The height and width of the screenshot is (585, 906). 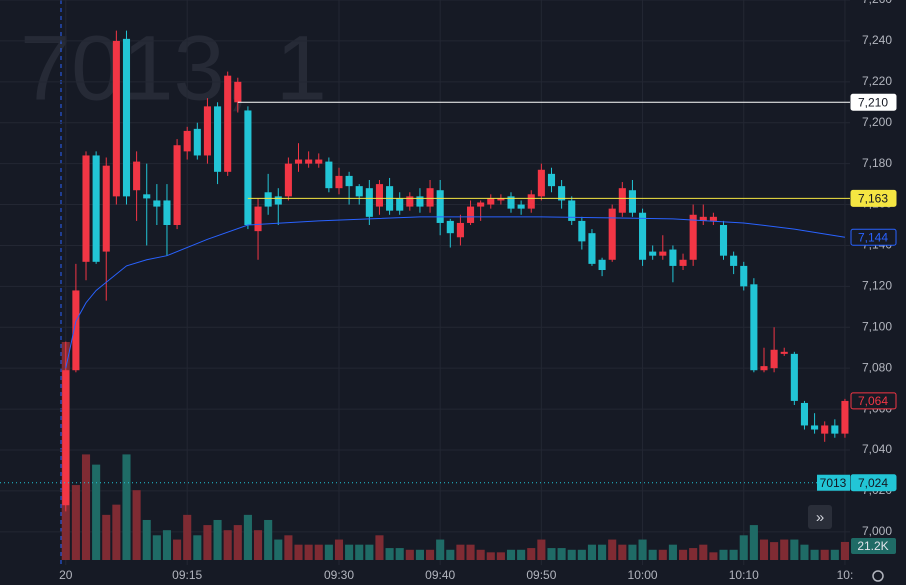 I want to click on x-tick-label: 10:, so click(x=845, y=575).